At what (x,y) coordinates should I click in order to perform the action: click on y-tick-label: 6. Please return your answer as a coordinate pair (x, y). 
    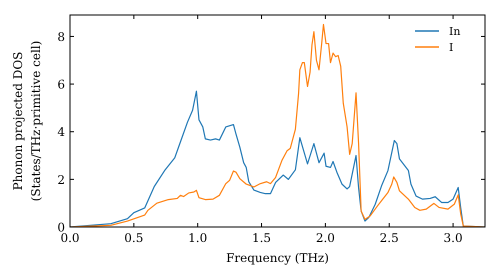
    Looking at the image, I should click on (61, 85).